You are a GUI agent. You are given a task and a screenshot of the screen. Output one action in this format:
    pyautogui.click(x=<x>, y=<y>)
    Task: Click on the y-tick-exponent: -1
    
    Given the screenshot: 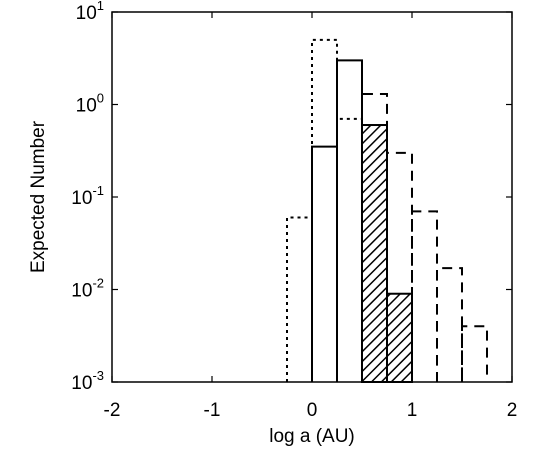 What is the action you would take?
    pyautogui.click(x=98, y=190)
    